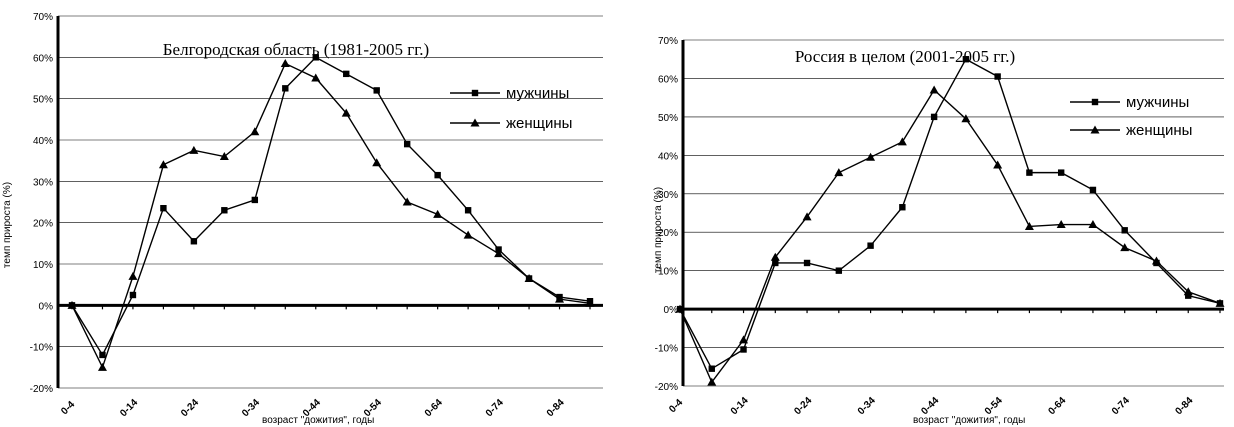  Describe the element at coordinates (668, 79) in the screenshot. I see `y-tick-label: 60%` at that location.